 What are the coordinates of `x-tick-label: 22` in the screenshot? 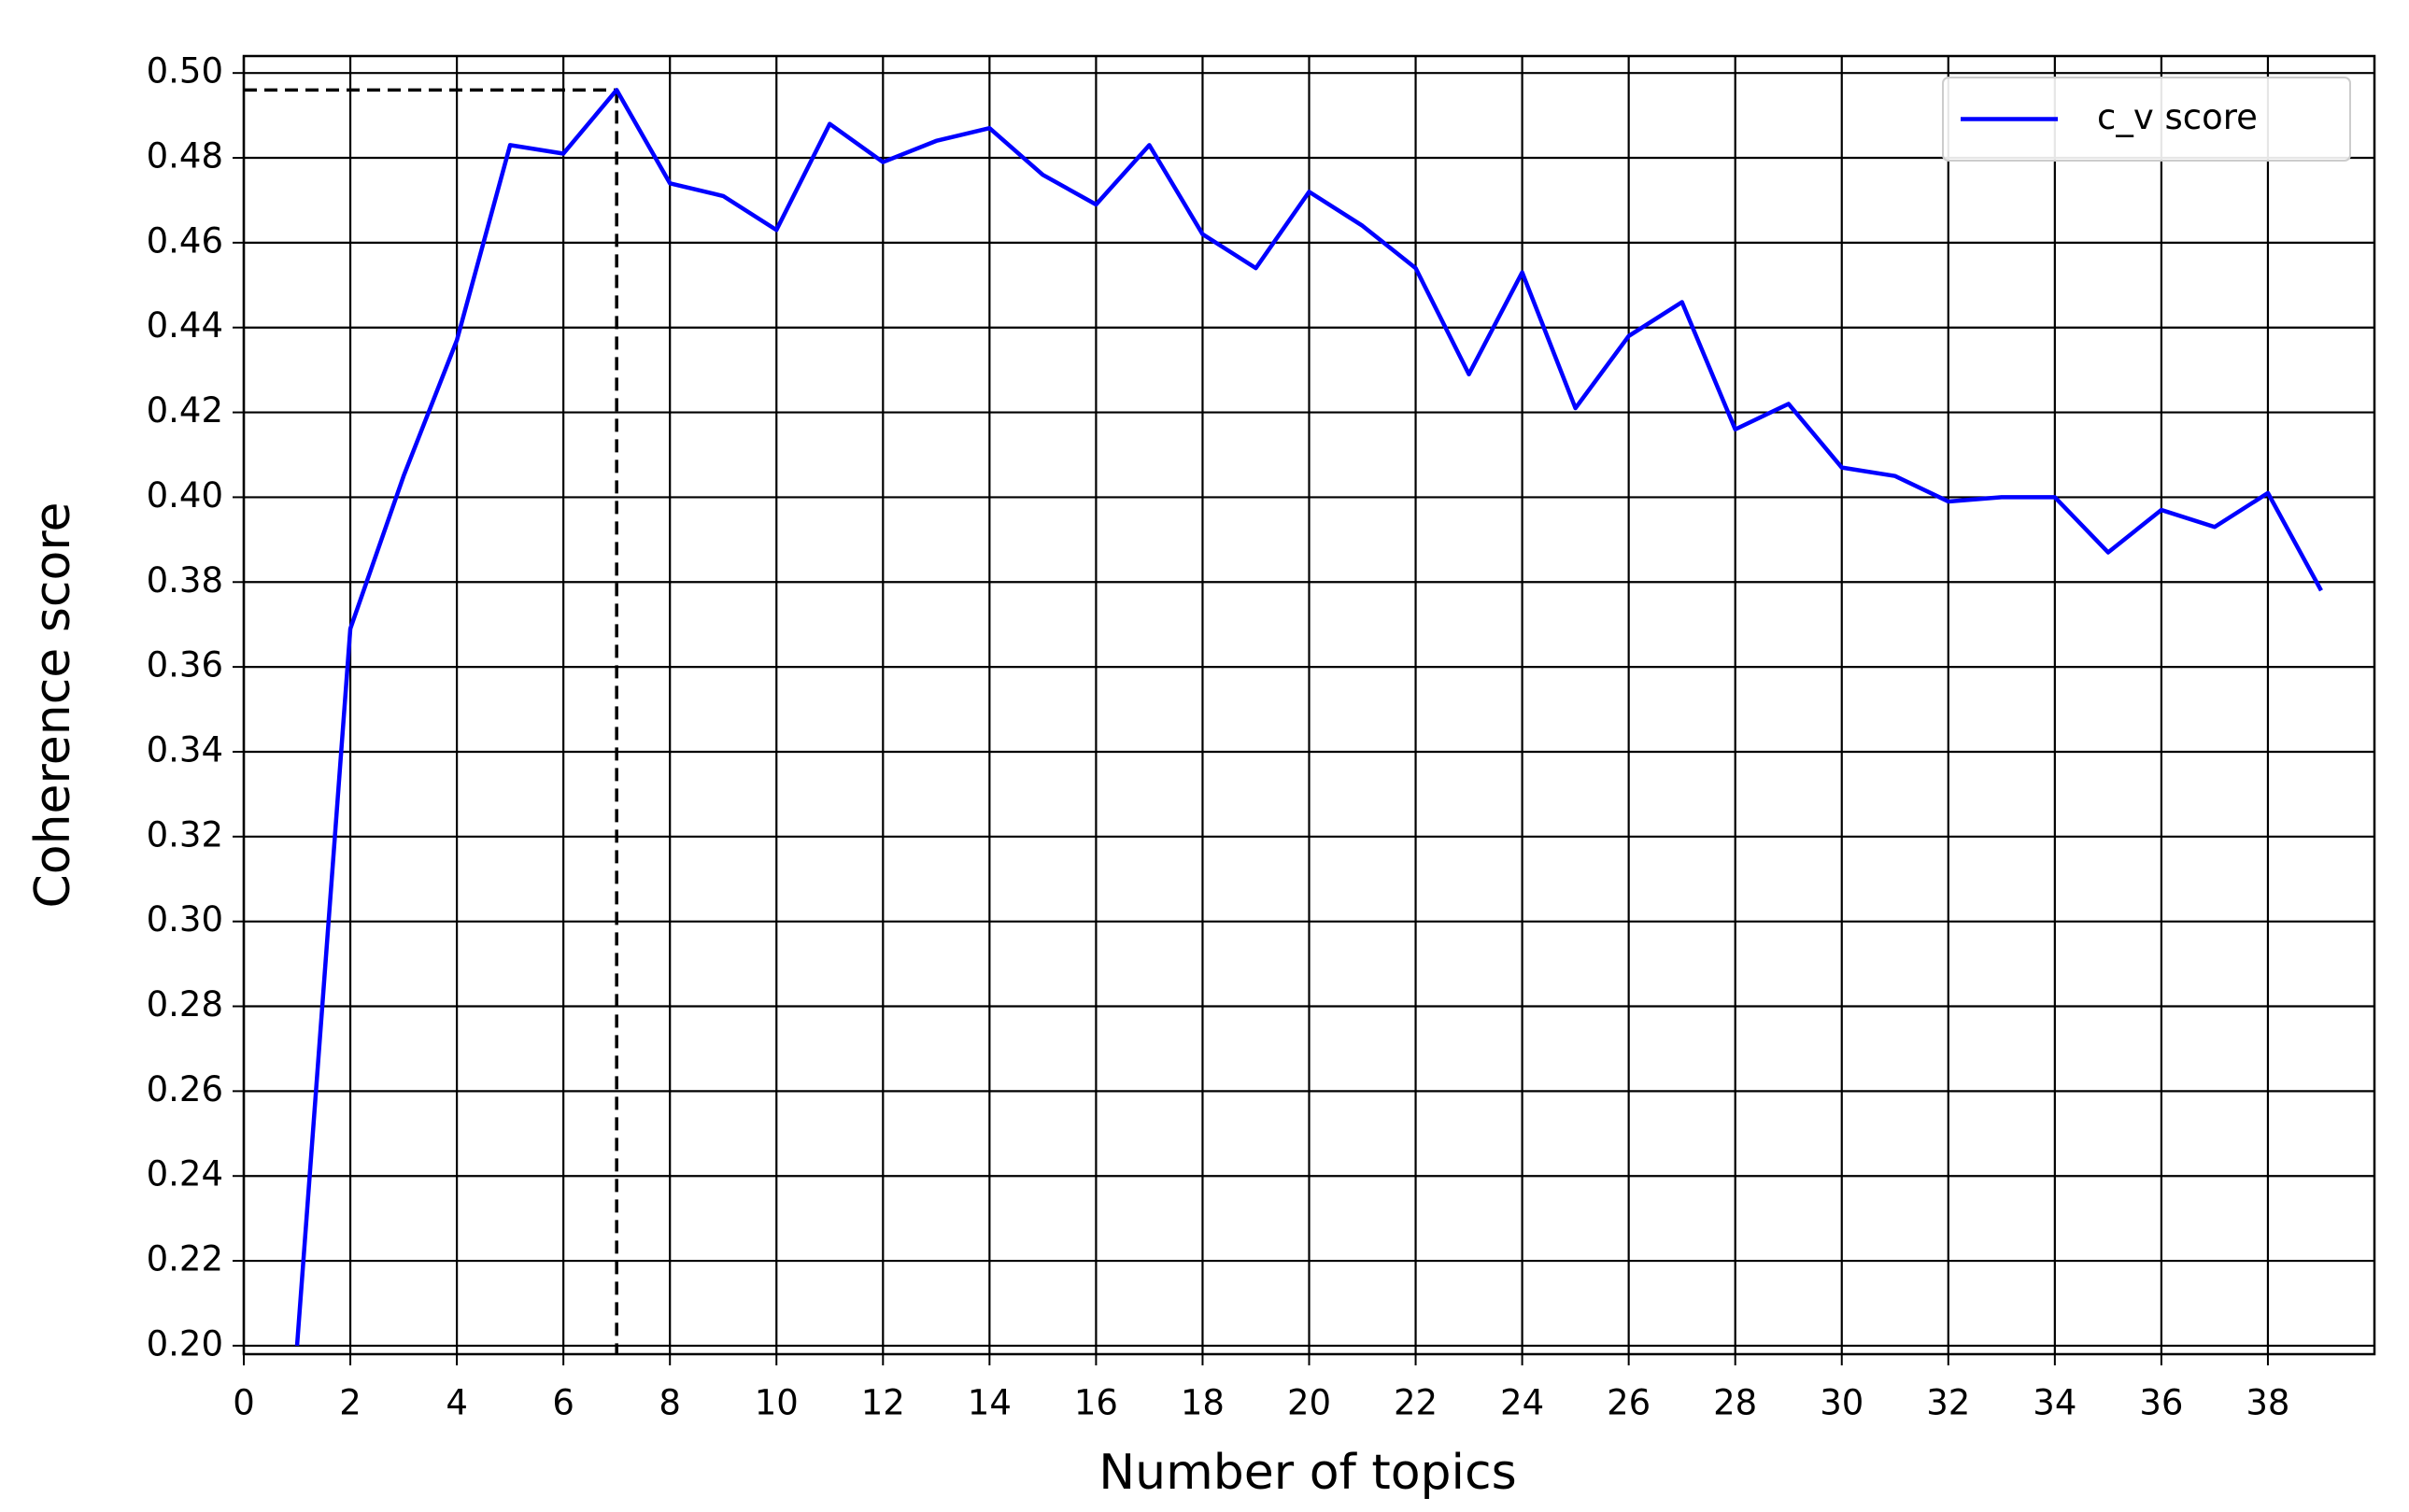 It's located at (1416, 1403).